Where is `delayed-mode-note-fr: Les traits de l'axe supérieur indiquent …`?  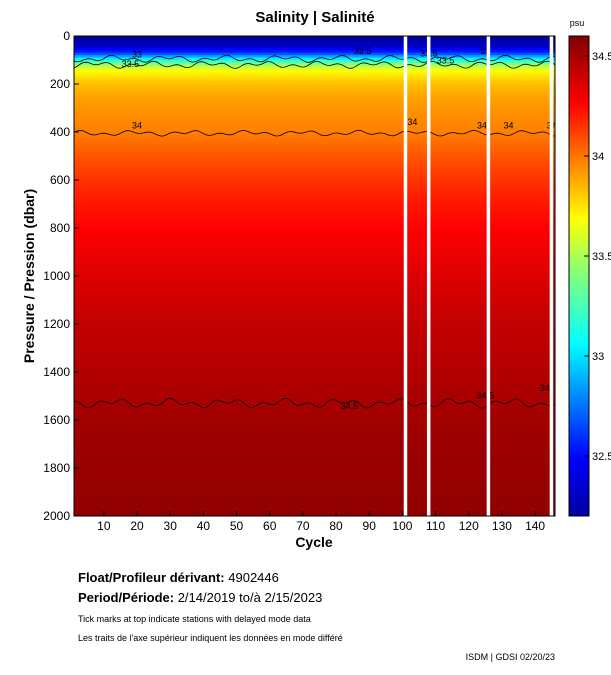 delayed-mode-note-fr: Les traits de l'axe supérieur indiquent … is located at coordinates (210, 638).